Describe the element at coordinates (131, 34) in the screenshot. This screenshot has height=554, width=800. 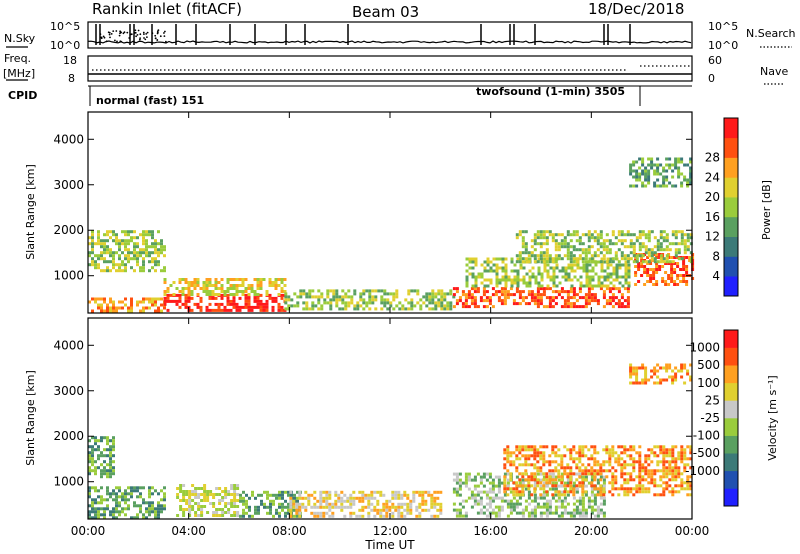
I see `nsky-dot` at that location.